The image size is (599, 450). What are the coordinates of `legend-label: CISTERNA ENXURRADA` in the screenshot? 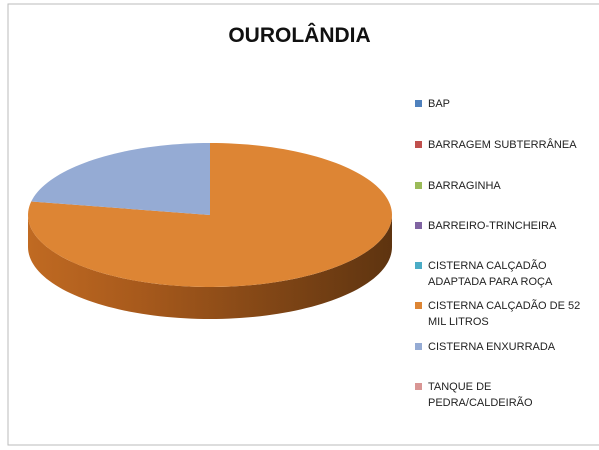 It's located at (492, 347).